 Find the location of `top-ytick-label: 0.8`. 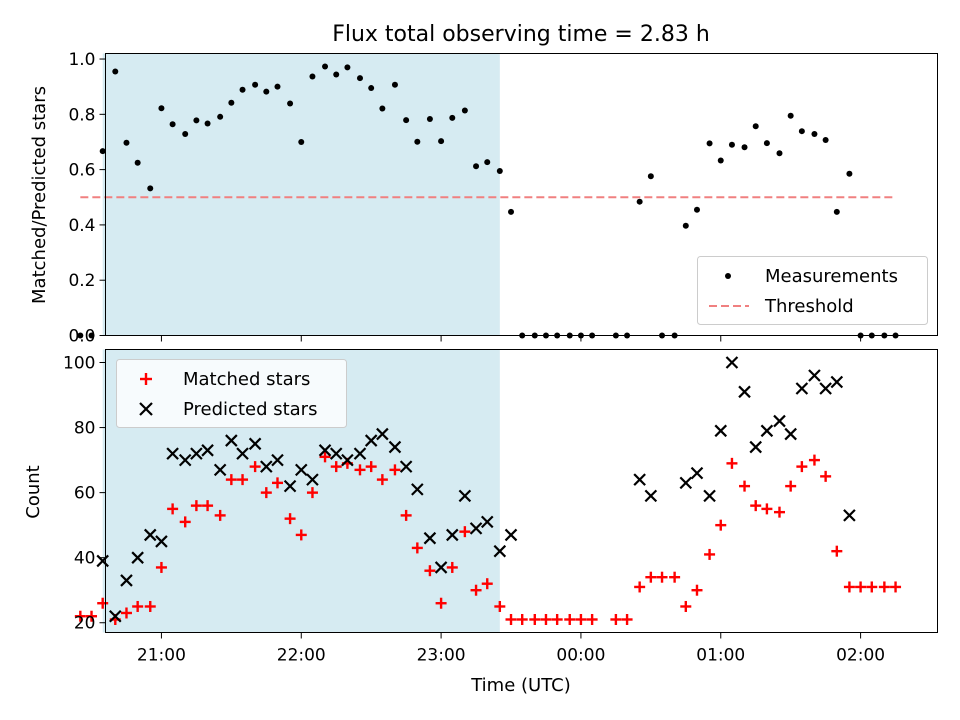

top-ytick-label: 0.8 is located at coordinates (81, 115).